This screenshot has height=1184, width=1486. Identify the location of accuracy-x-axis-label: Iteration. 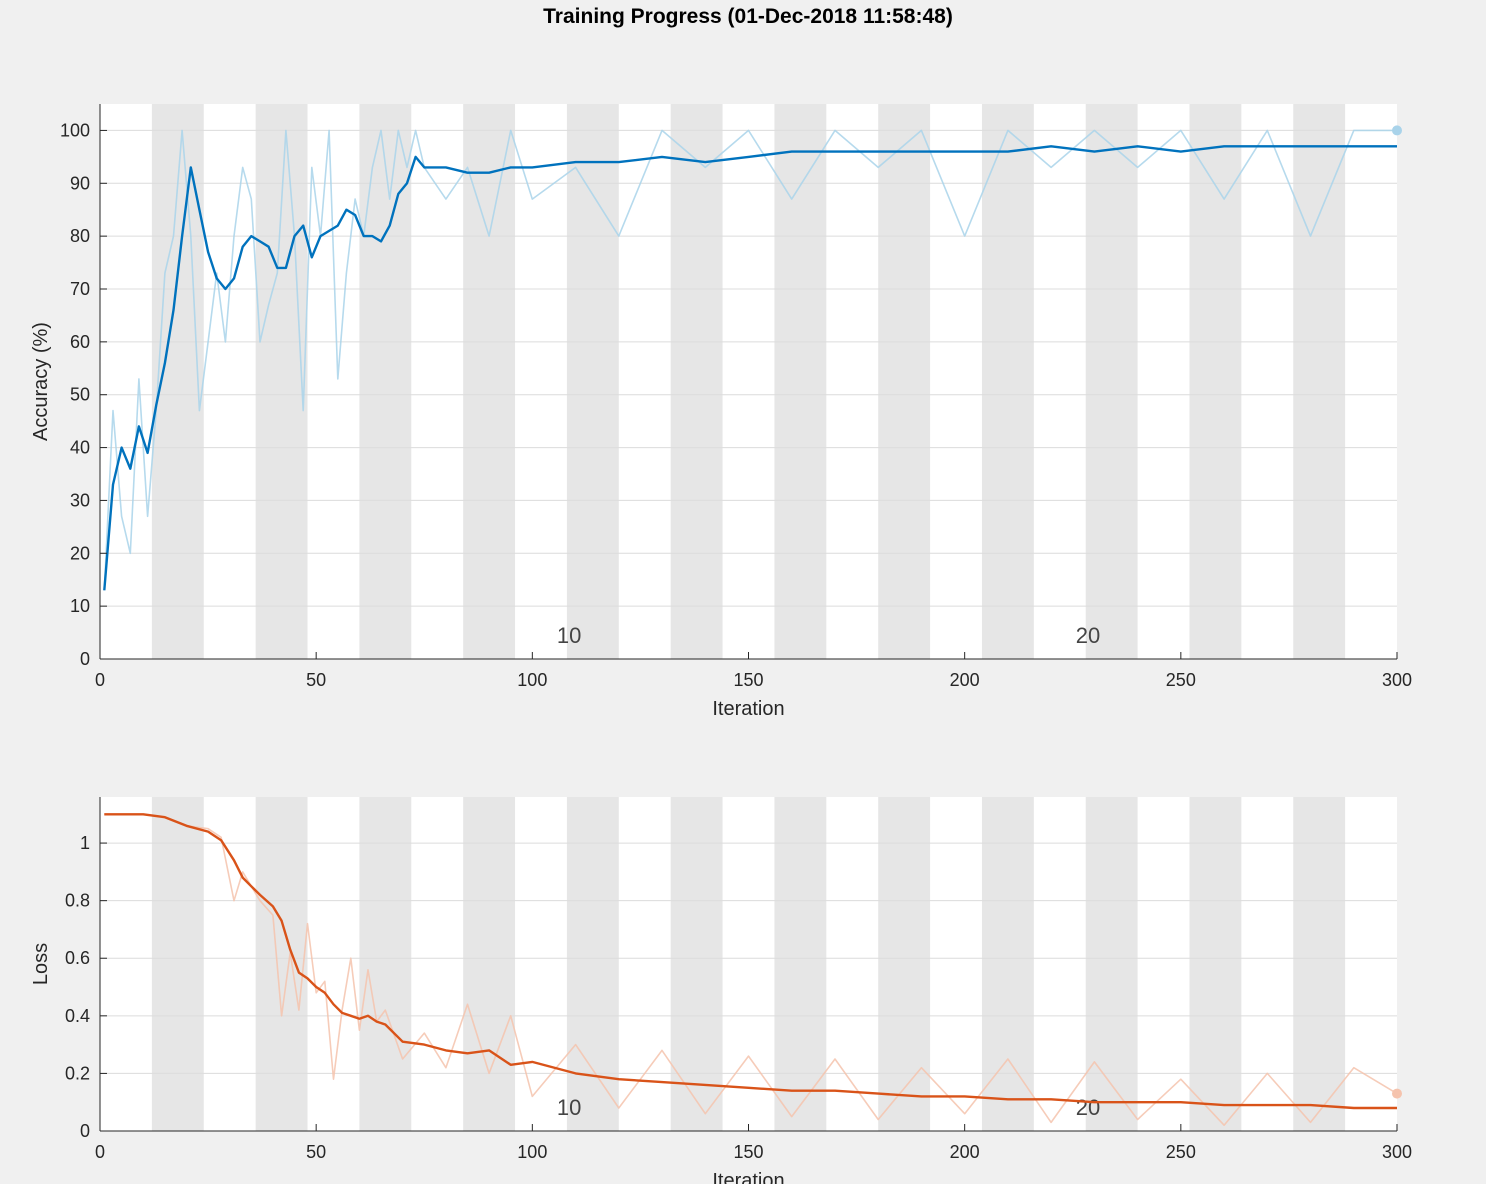
(748, 709).